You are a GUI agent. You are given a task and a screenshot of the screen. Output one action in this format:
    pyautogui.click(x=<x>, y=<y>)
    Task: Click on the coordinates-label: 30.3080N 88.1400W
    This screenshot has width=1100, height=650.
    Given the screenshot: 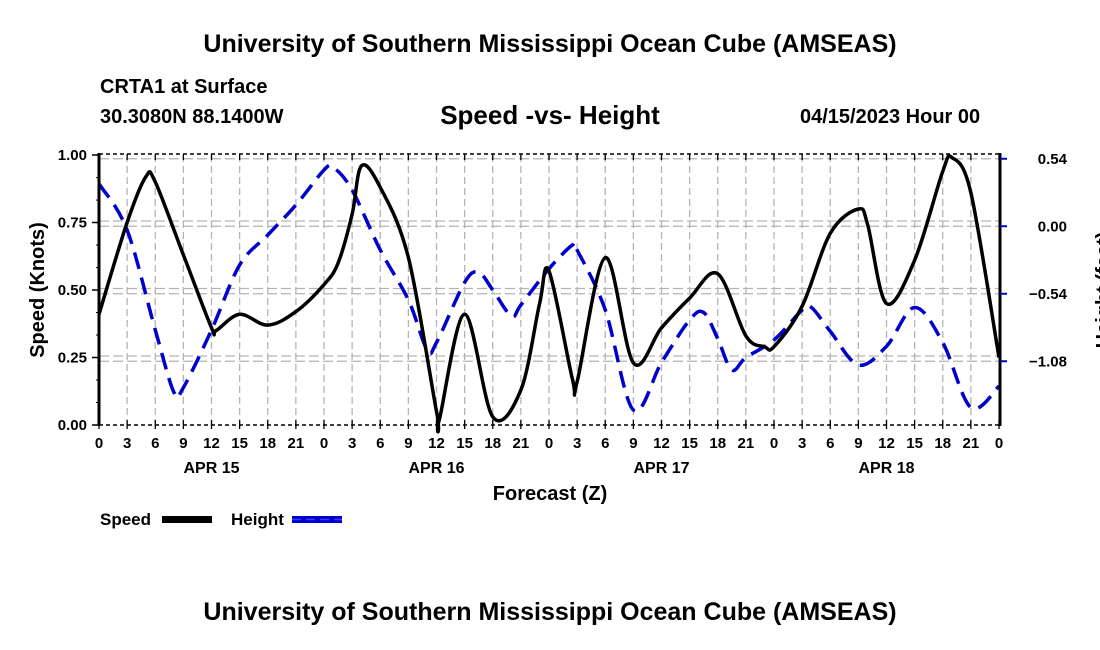 What is the action you would take?
    pyautogui.click(x=192, y=117)
    